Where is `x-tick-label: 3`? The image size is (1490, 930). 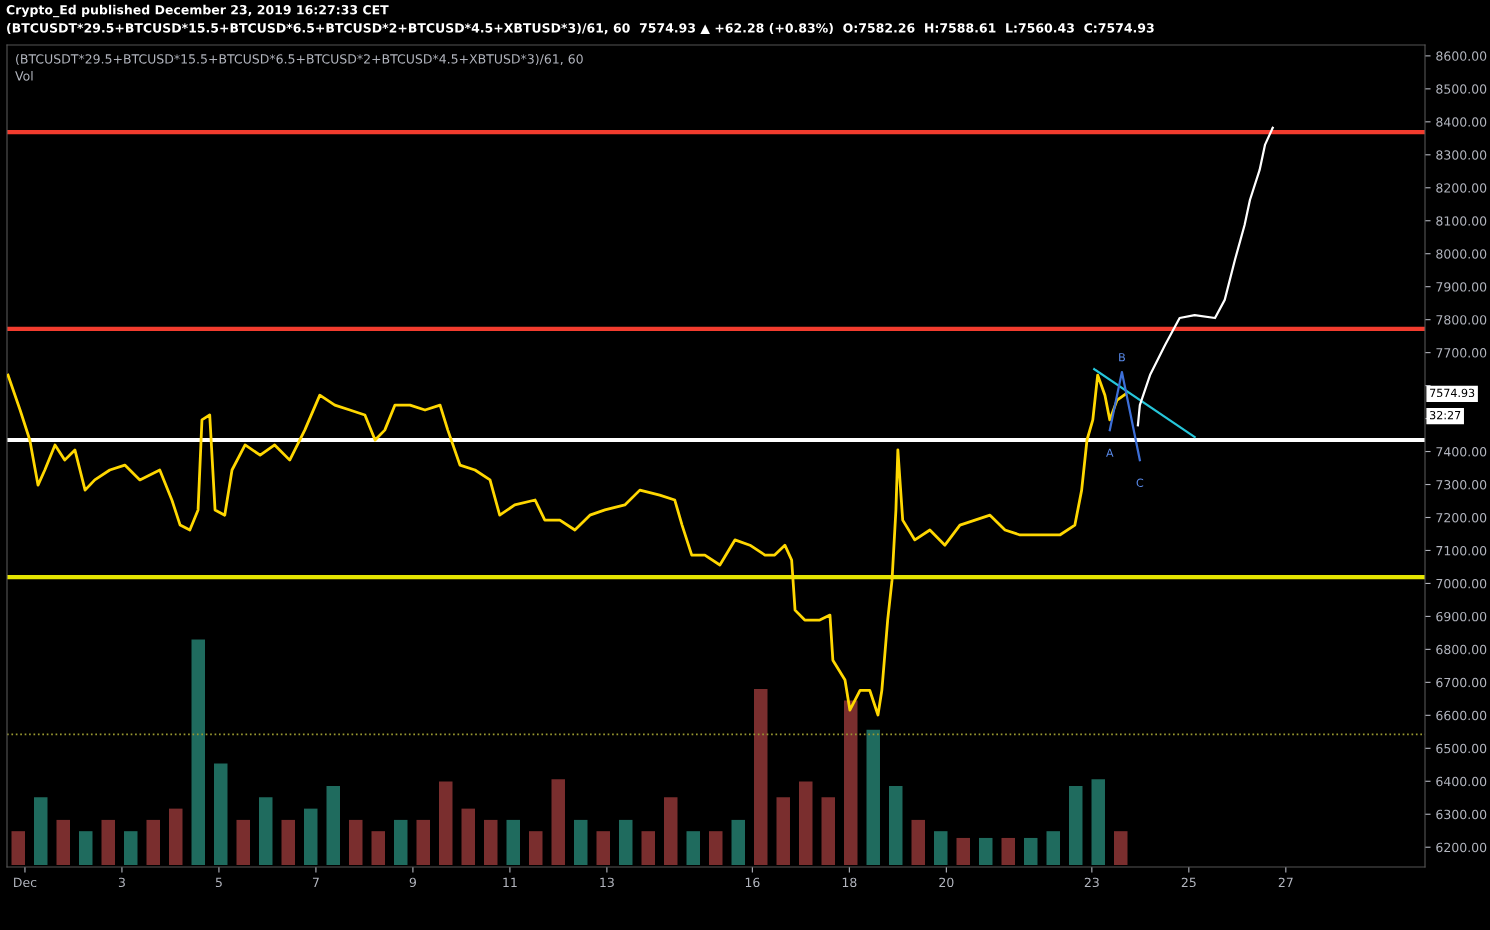
x-tick-label: 3 is located at coordinates (121, 882).